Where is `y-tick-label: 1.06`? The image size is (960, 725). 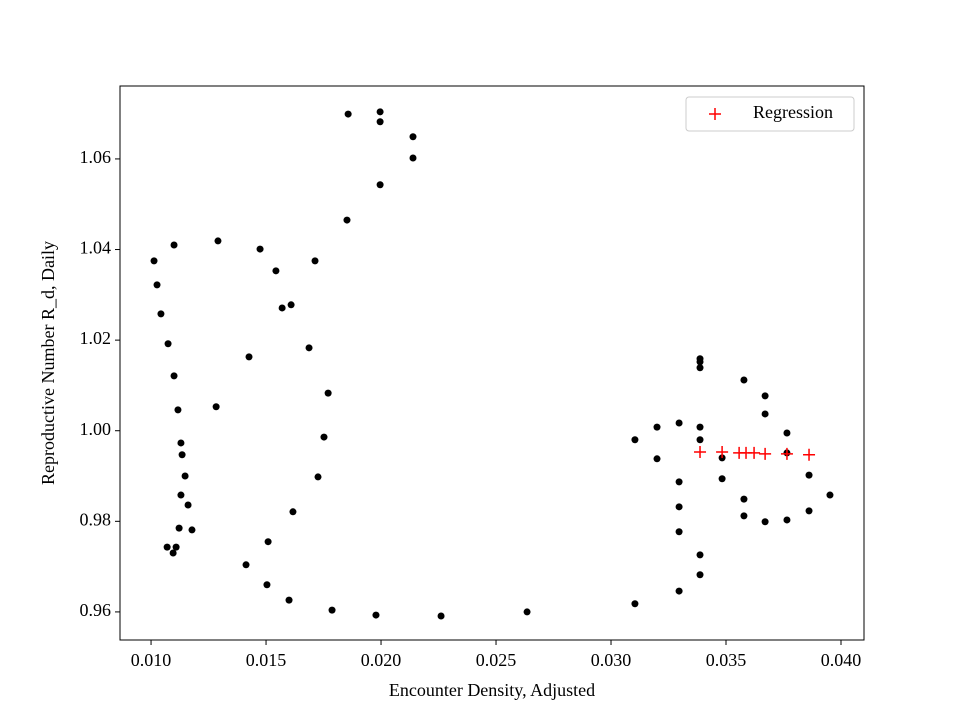 y-tick-label: 1.06 is located at coordinates (96, 157).